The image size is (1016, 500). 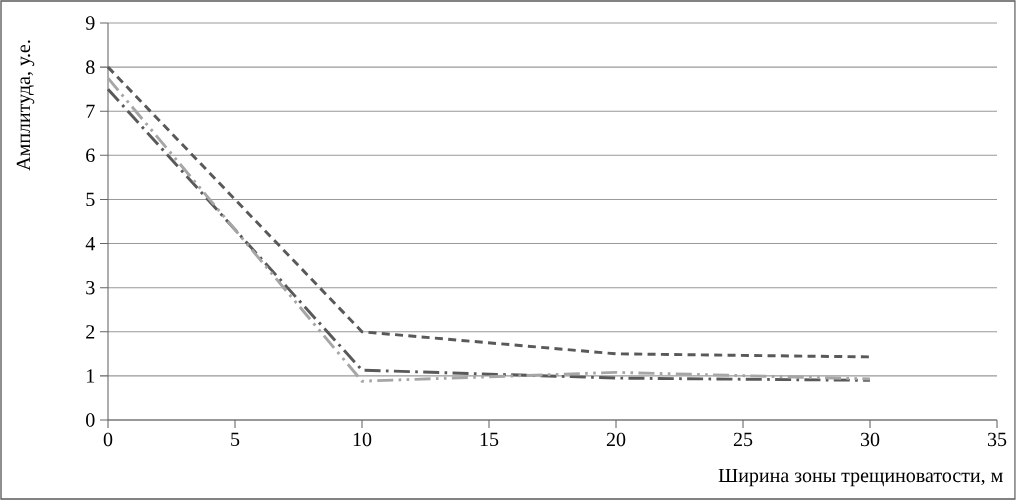 What do you see at coordinates (25, 105) in the screenshot?
I see `y-axis-title: Амплитуда, у.е.` at bounding box center [25, 105].